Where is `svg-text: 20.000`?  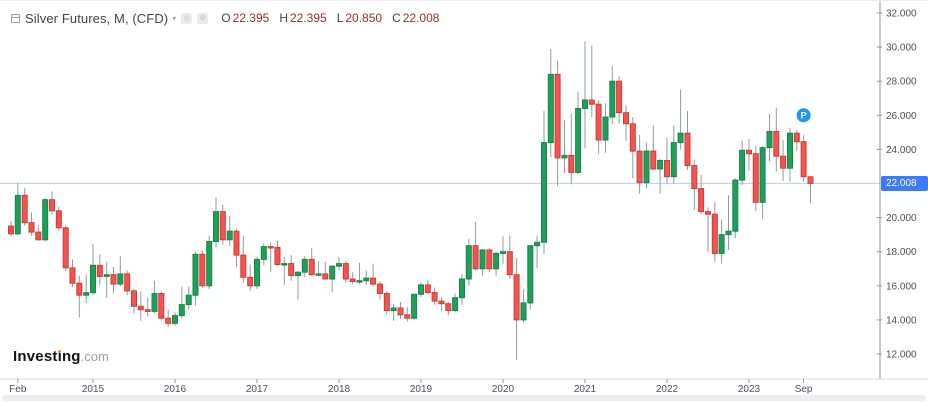
svg-text: 20.000 is located at coordinates (901, 218).